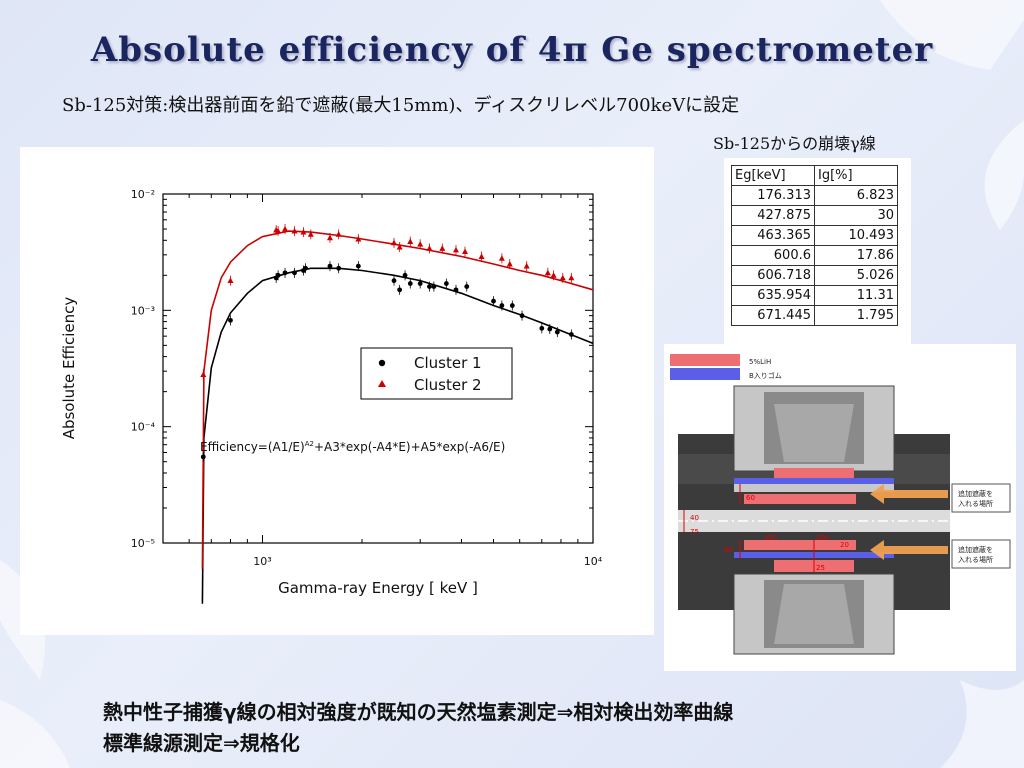 The image size is (1024, 768). Describe the element at coordinates (856, 215) in the screenshot. I see `intensity-cell: 30` at that location.